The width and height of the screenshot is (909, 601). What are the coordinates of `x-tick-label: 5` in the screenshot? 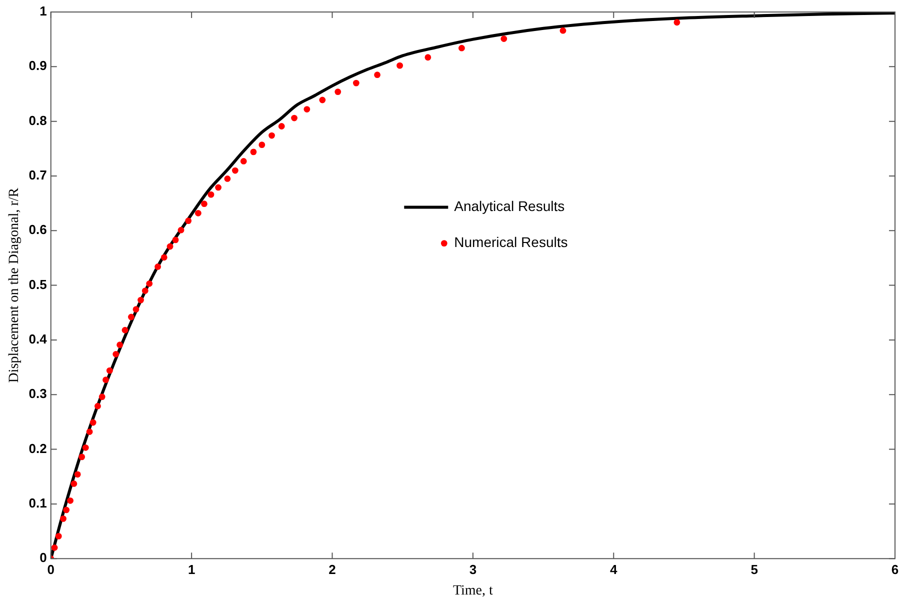 It's located at (754, 569).